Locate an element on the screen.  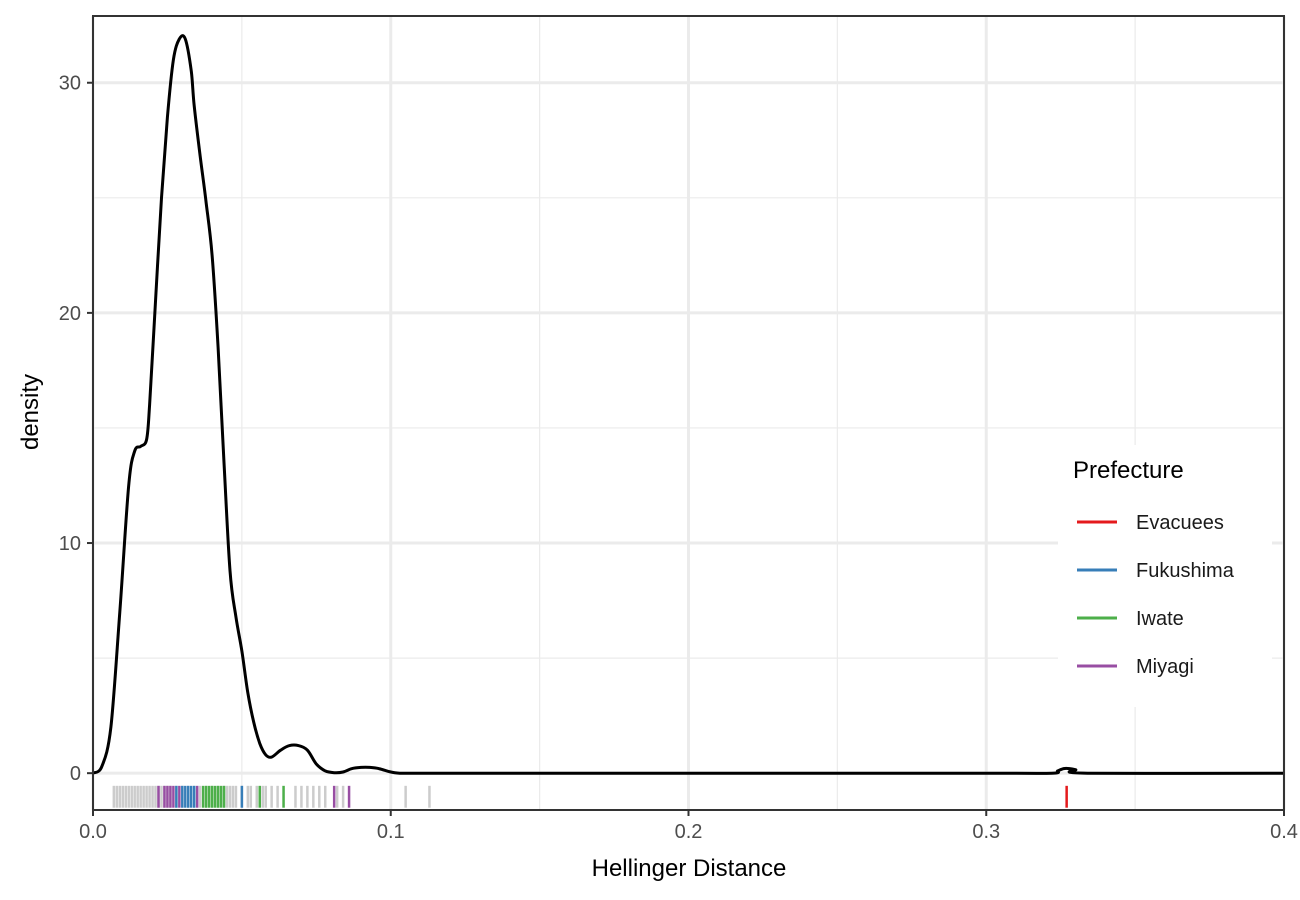
x-tick-label: 0.3 is located at coordinates (986, 832).